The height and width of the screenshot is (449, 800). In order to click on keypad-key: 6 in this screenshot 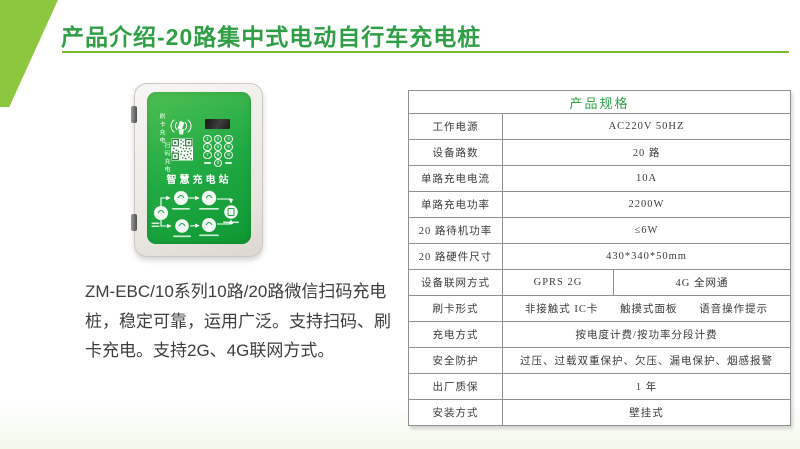, I will do `click(228, 146)`.